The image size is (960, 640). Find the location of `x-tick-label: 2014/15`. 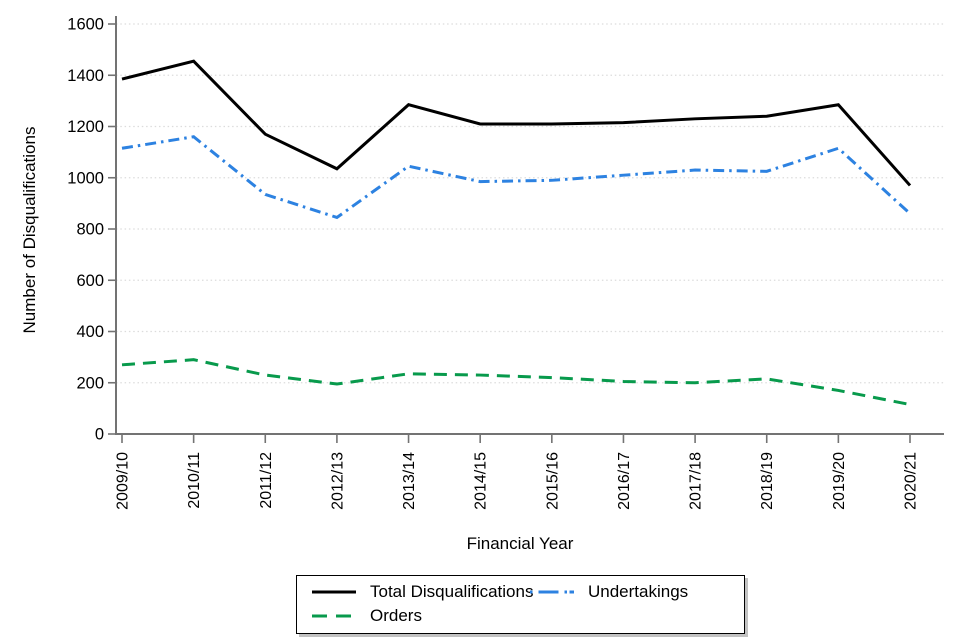

x-tick-label: 2014/15 is located at coordinates (481, 481).